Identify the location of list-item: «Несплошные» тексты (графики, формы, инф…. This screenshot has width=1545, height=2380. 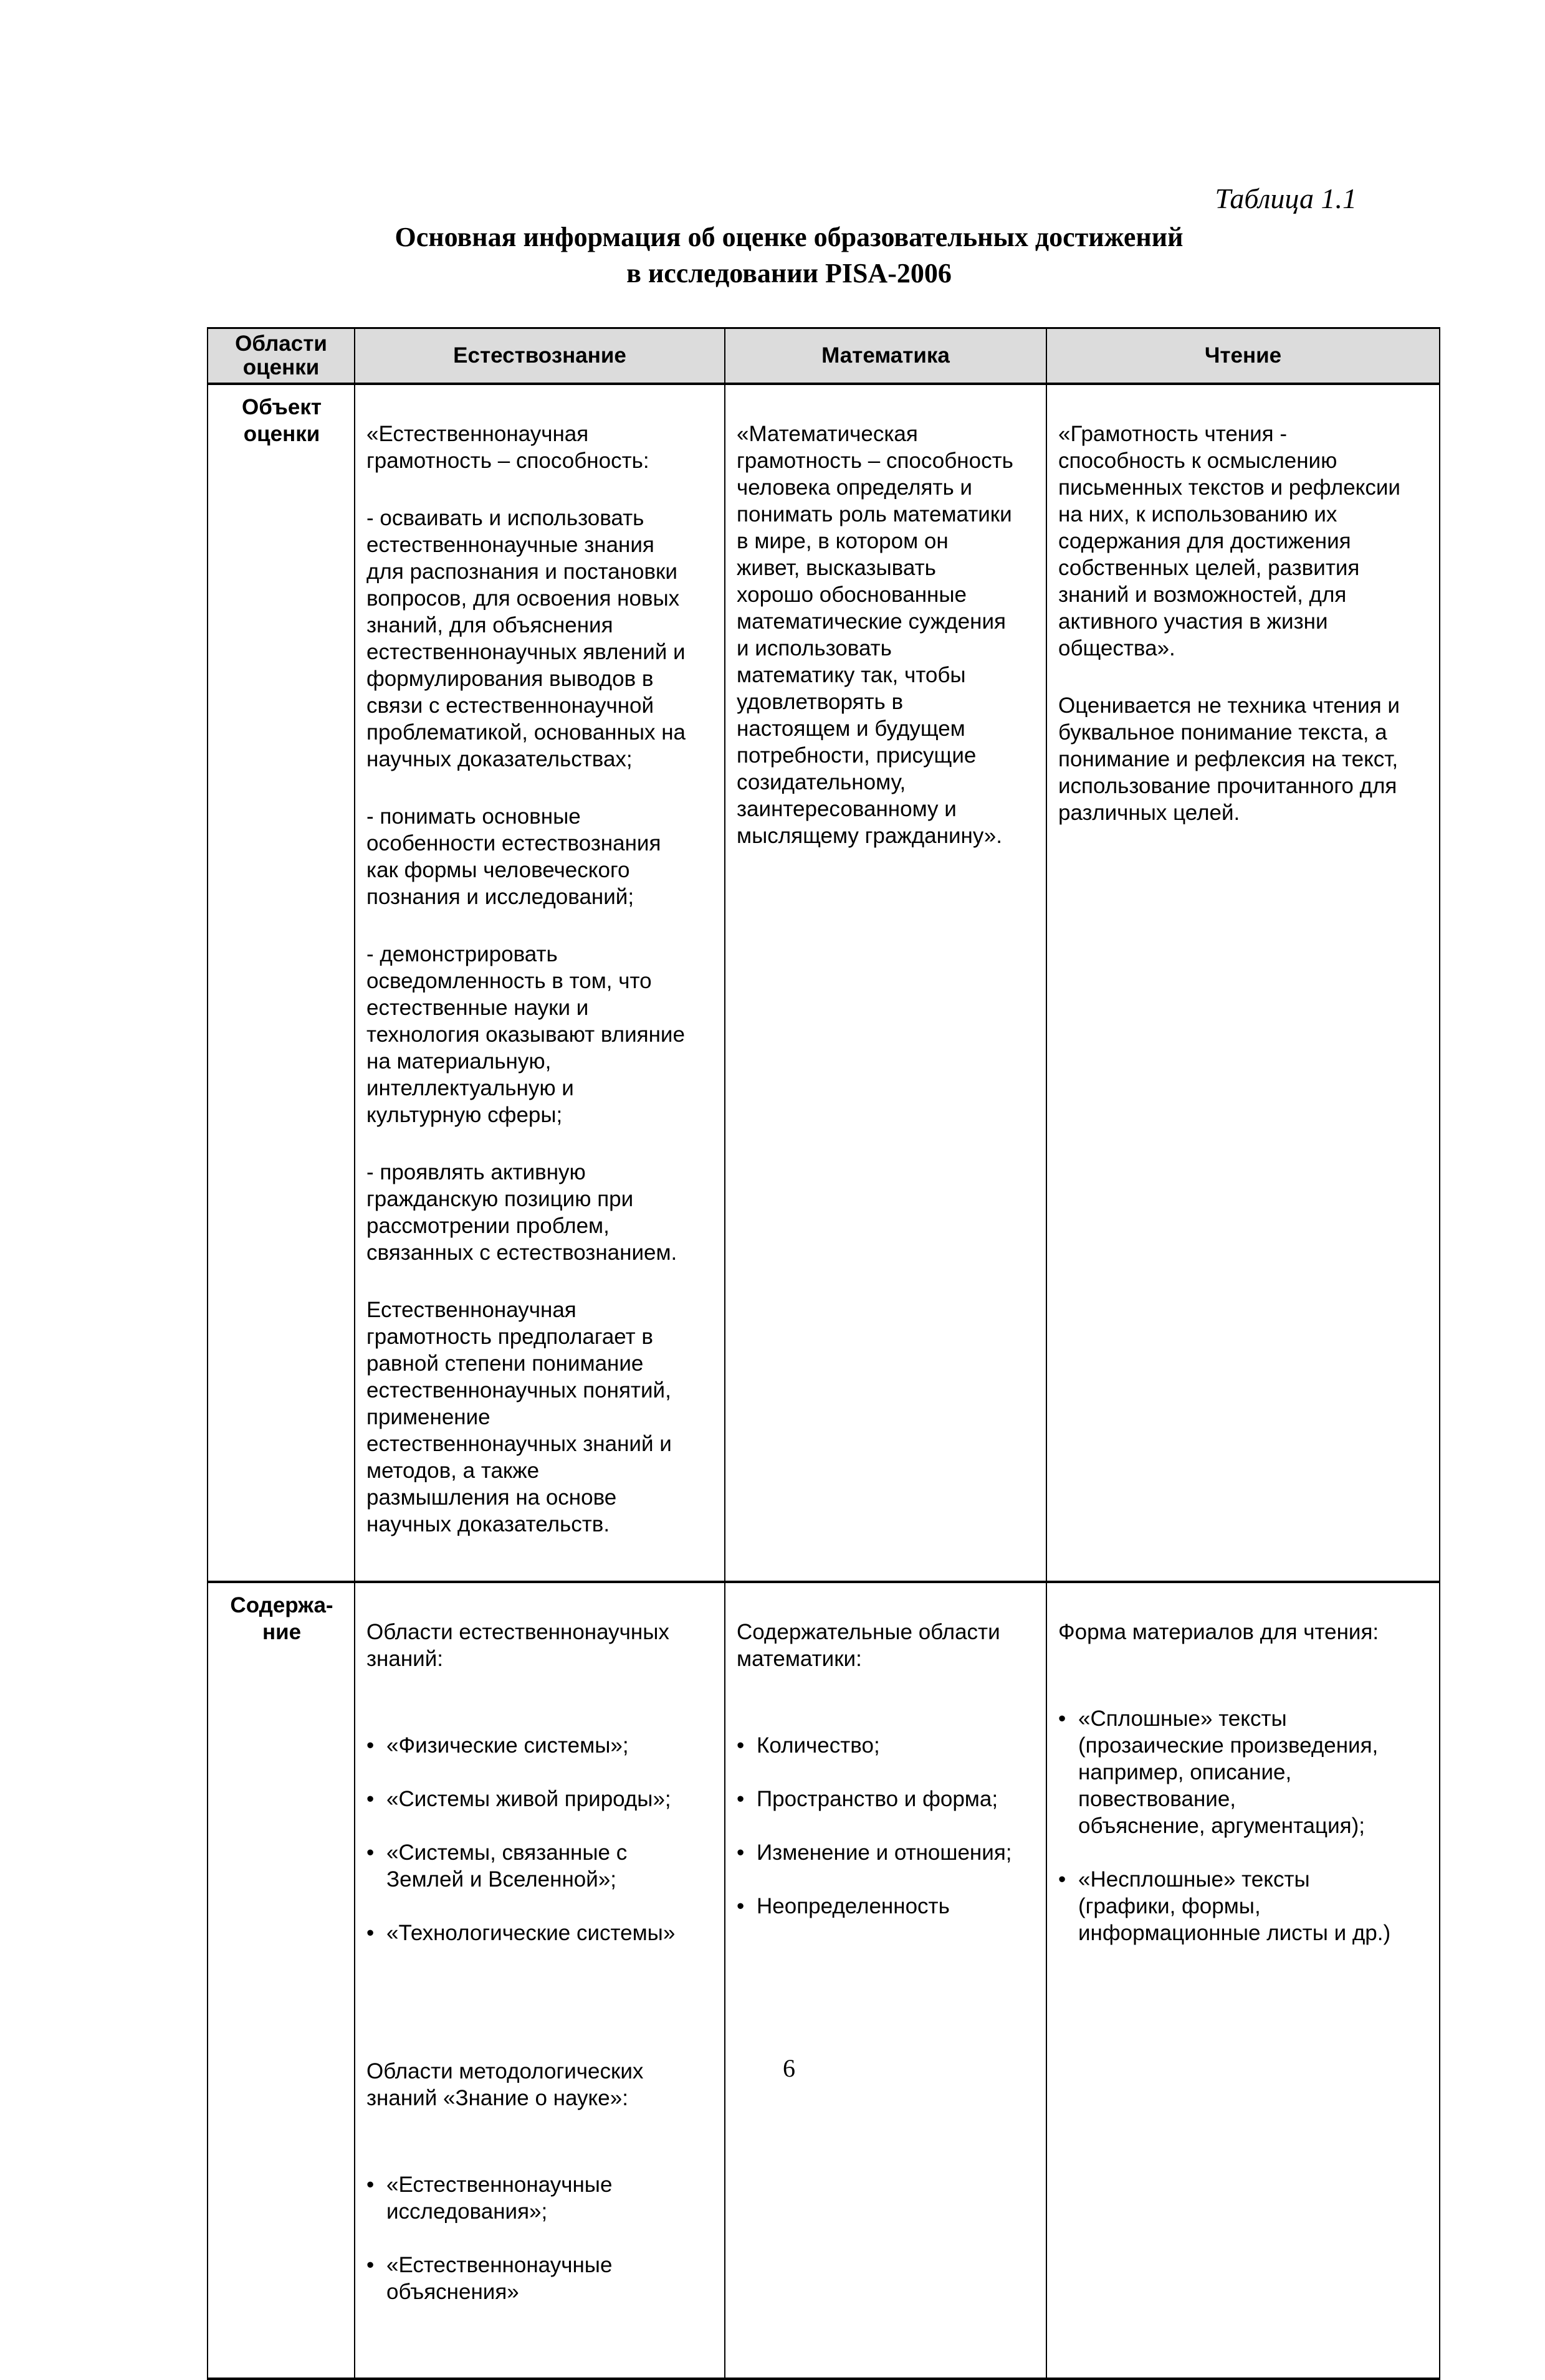
(1243, 1906).